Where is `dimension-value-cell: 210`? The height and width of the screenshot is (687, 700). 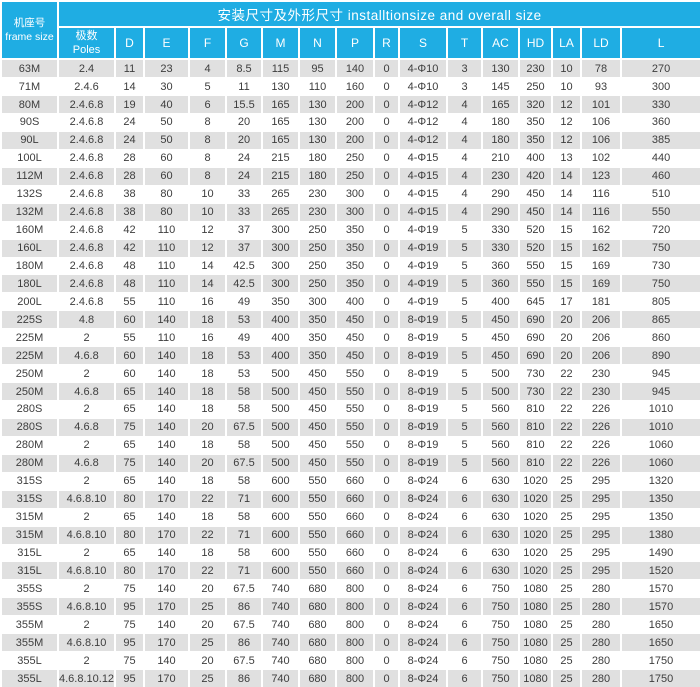 dimension-value-cell: 210 is located at coordinates (500, 158).